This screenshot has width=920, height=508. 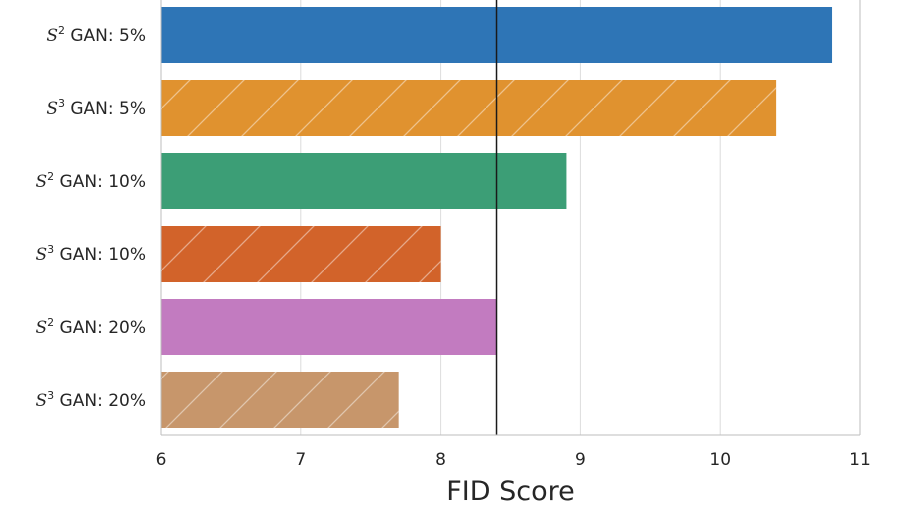 I want to click on category-label: S3 GAN: 10%, so click(x=91, y=254).